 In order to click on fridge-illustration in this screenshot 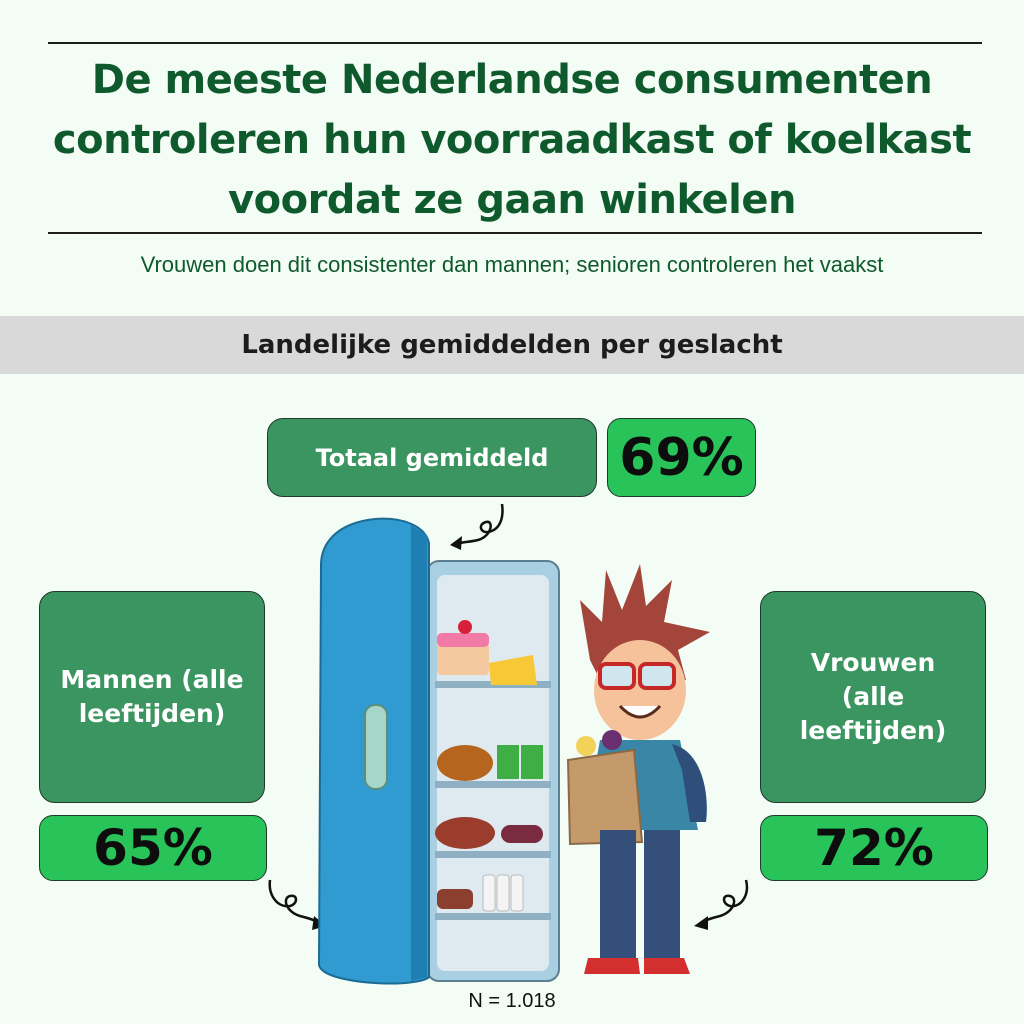, I will do `click(438, 751)`.